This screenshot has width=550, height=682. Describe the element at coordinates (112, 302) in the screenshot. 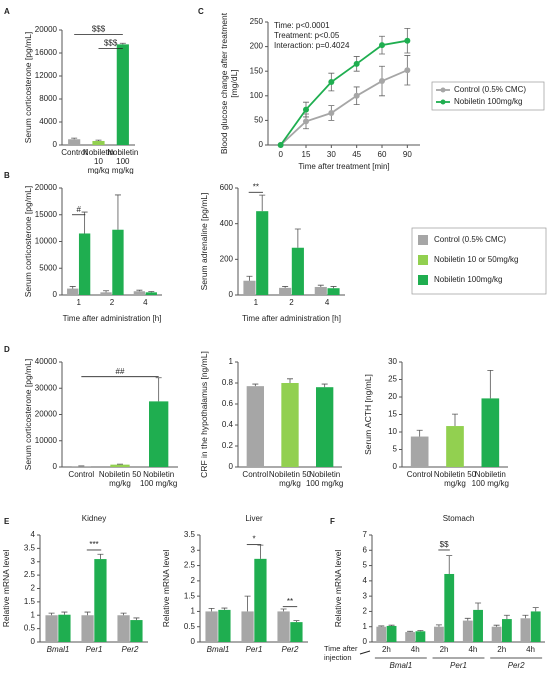

I see `x-tick-label: 2` at that location.